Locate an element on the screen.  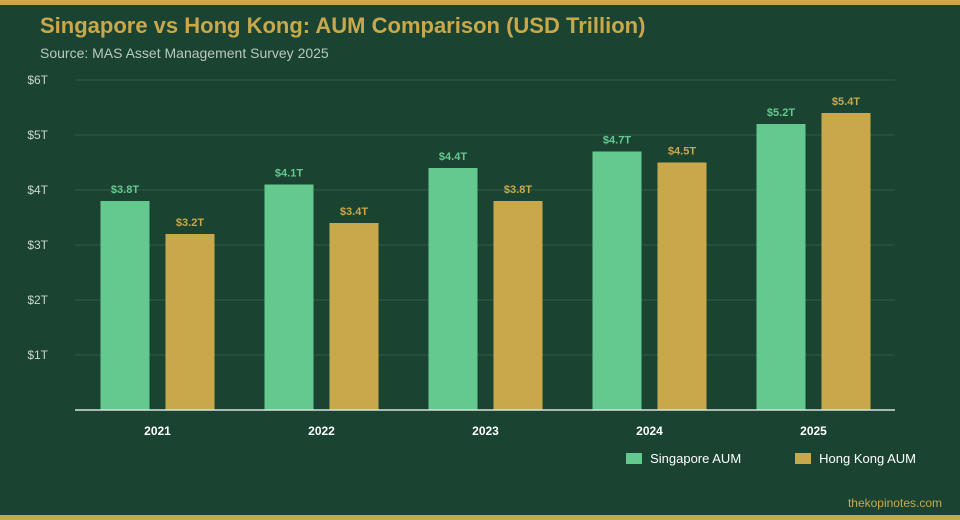
data-label-hong-kong-2023: $3.8T is located at coordinates (518, 190).